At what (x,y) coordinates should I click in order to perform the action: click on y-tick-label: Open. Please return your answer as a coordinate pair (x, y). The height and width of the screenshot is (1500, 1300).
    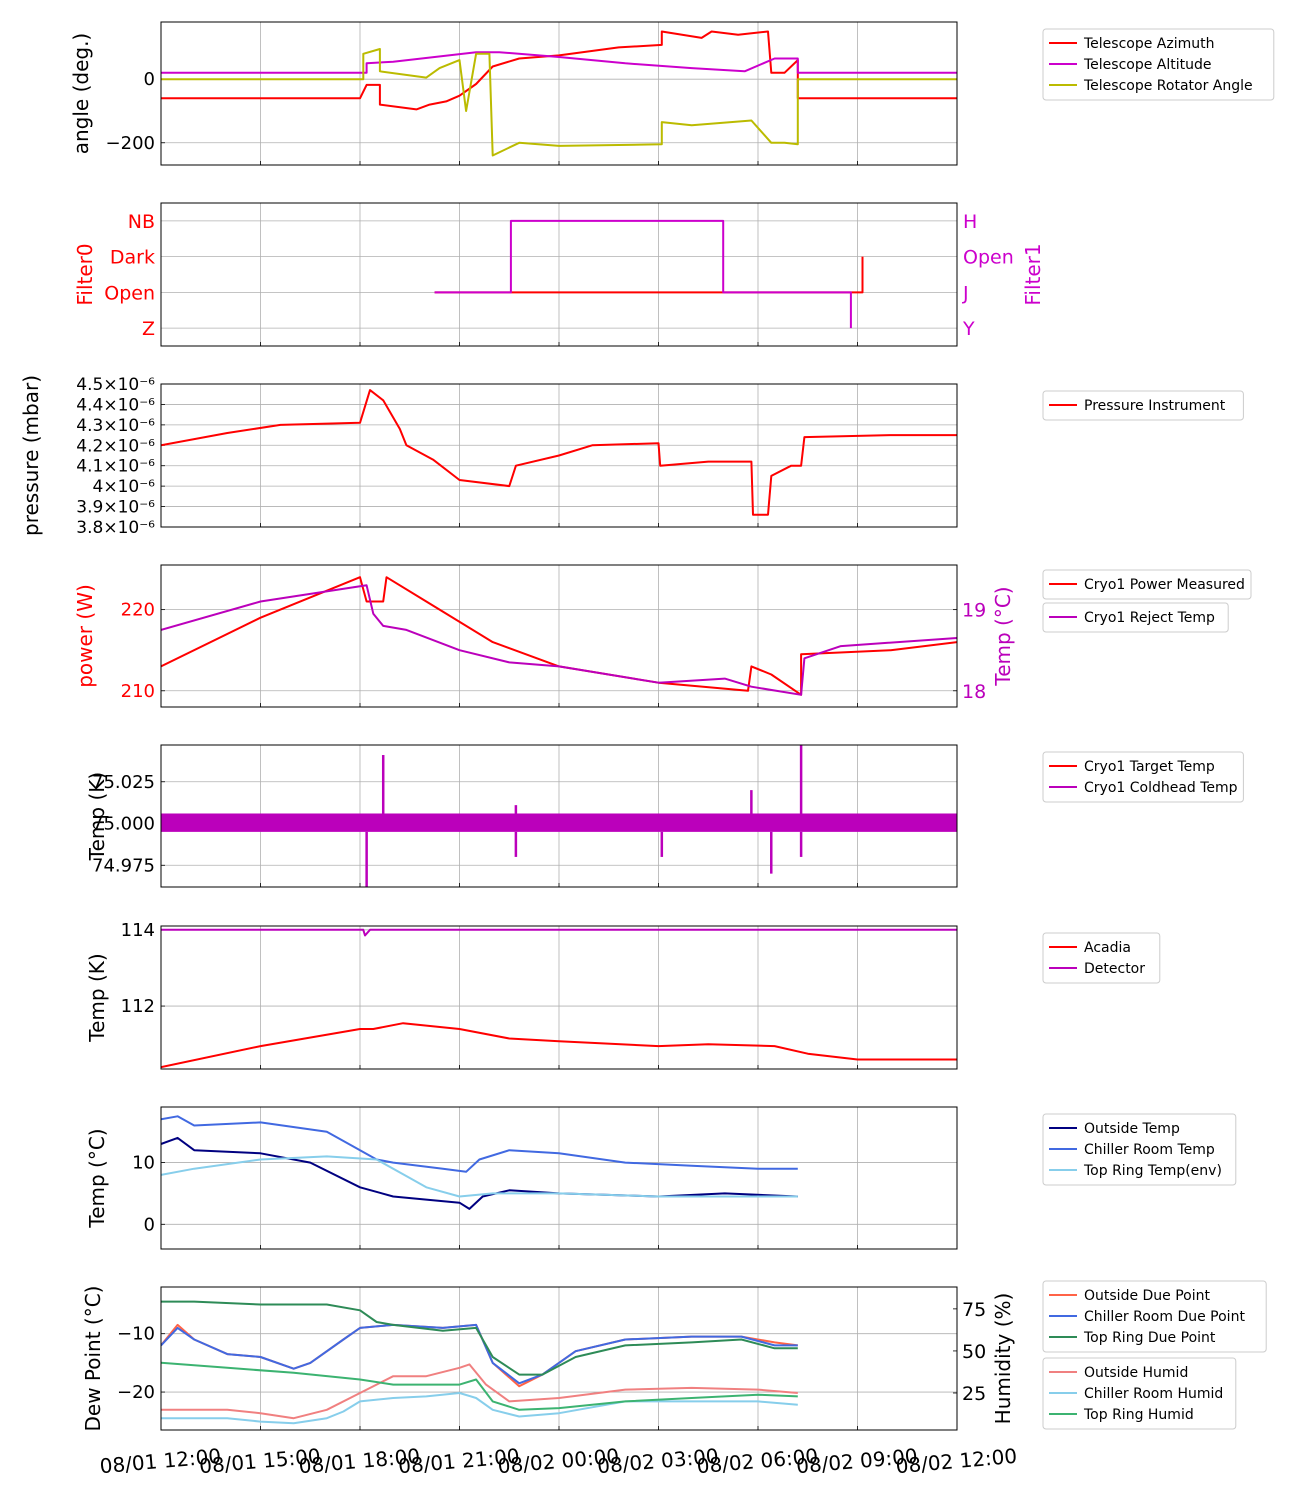
    Looking at the image, I should click on (129, 293).